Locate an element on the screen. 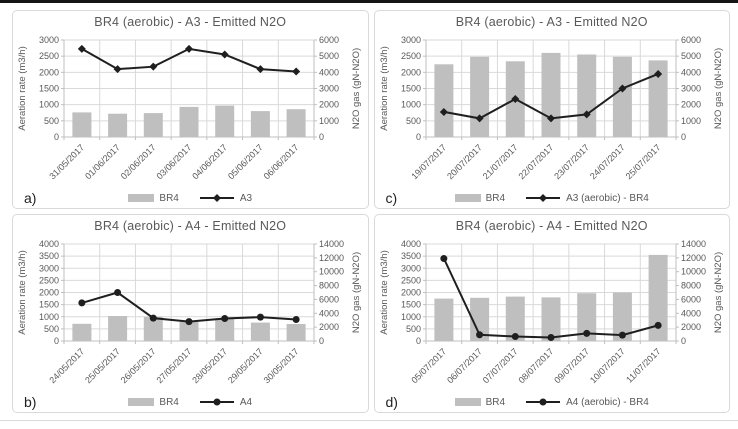 This screenshot has height=429, width=738. svg-text: 01/06/2017 is located at coordinates (102, 161).